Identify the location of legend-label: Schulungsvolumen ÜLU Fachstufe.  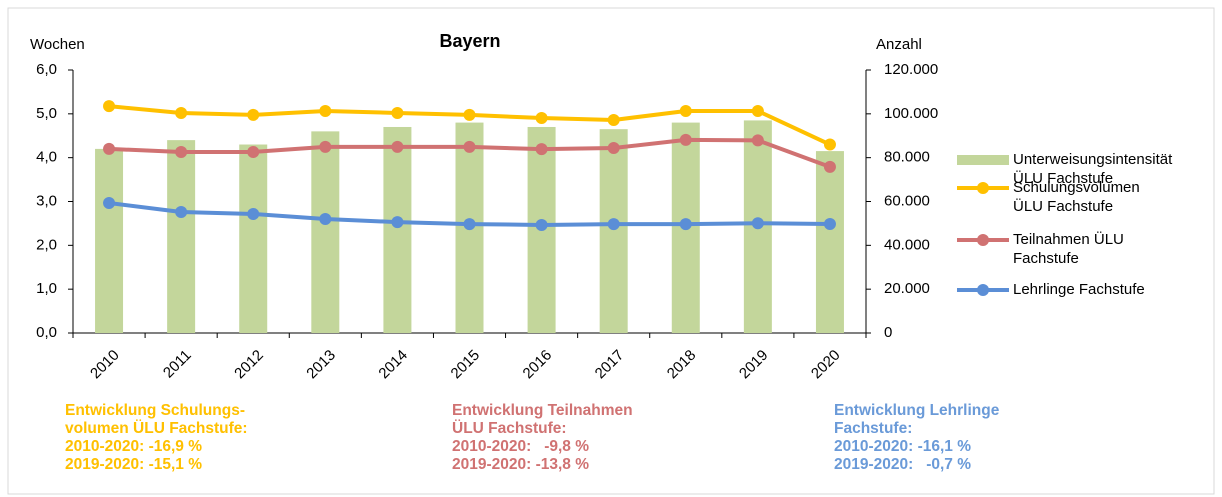
(1076, 197).